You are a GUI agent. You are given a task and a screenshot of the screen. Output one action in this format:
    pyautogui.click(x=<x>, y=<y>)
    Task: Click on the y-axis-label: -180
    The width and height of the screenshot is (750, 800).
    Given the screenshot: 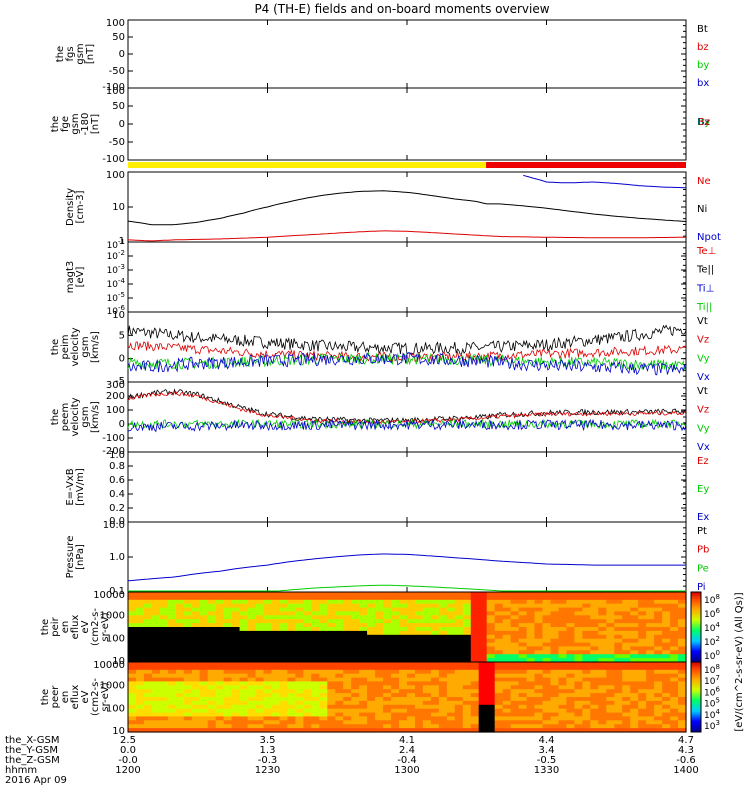 What is the action you would take?
    pyautogui.click(x=85, y=124)
    